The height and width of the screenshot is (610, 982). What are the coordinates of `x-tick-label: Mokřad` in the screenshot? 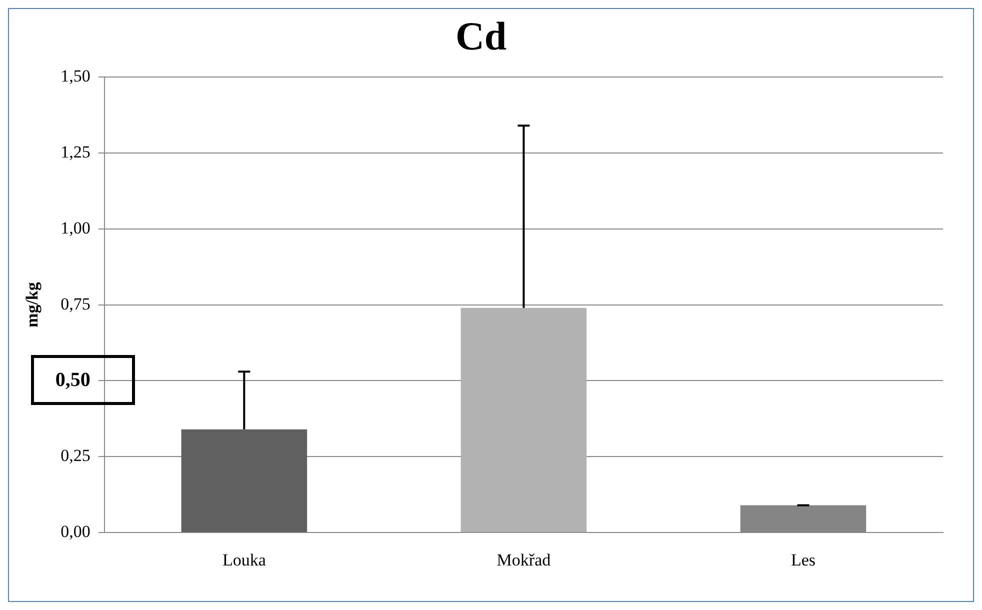 It's located at (524, 560).